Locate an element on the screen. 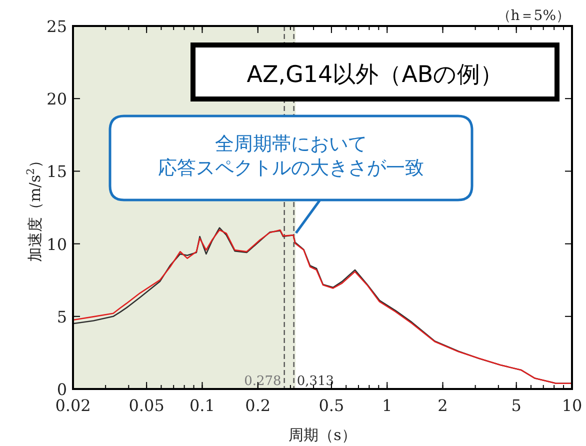 Image resolution: width=586 pixels, height=446 pixels. y-tick-label: 20 is located at coordinates (56, 99).